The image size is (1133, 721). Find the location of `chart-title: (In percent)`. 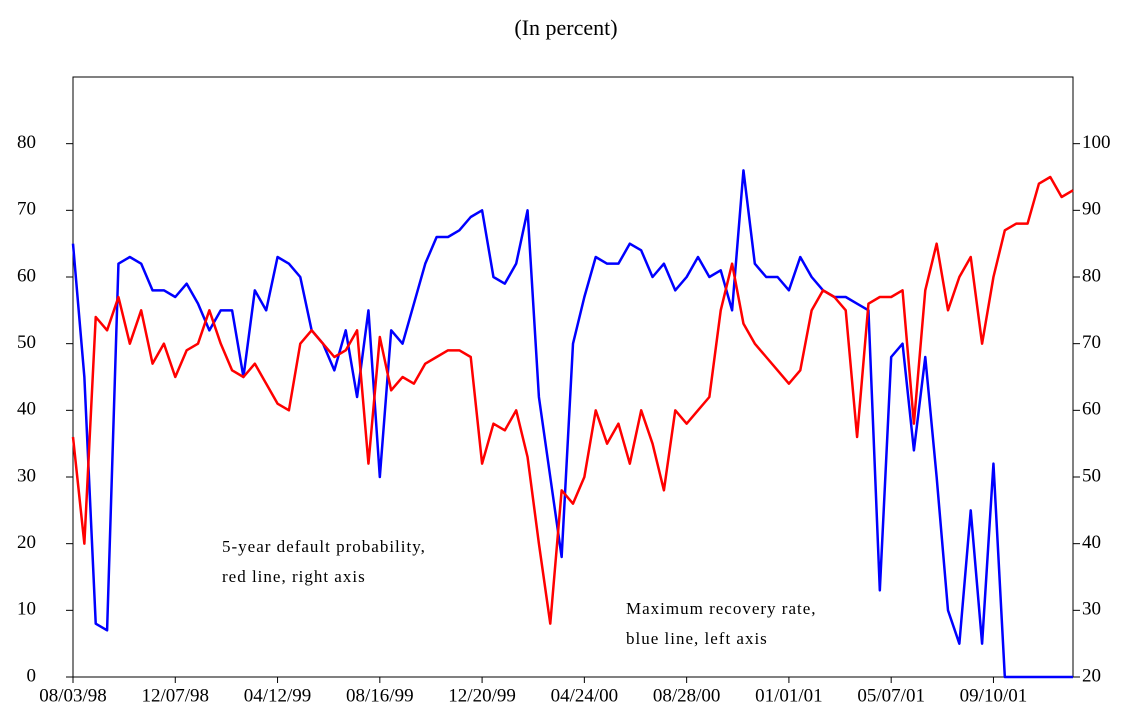

chart-title: (In percent) is located at coordinates (565, 27).